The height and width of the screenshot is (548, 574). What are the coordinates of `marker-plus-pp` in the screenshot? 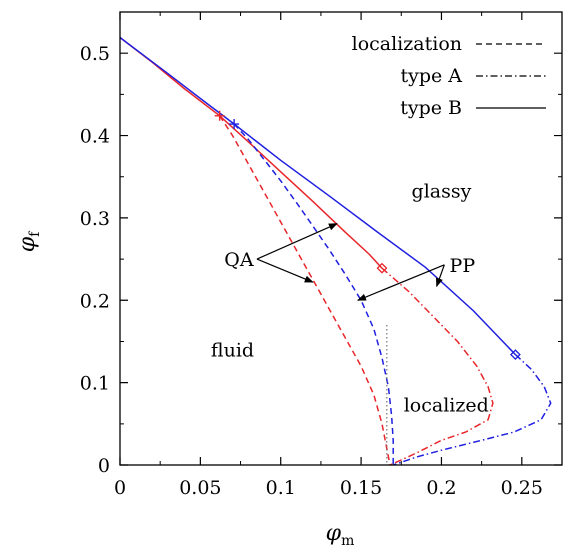 It's located at (234, 124).